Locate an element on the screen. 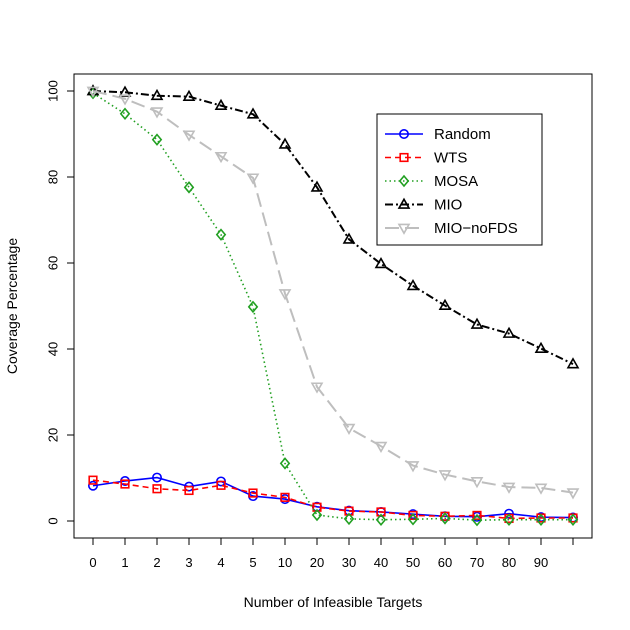 The image size is (630, 630). series-random is located at coordinates (333, 497).